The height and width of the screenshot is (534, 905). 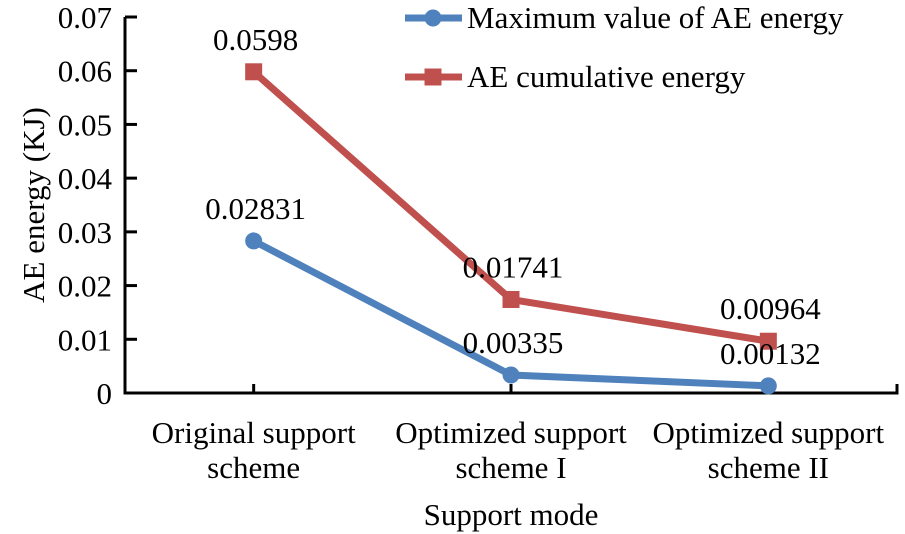 I want to click on data-label: 0.01741, so click(x=513, y=266).